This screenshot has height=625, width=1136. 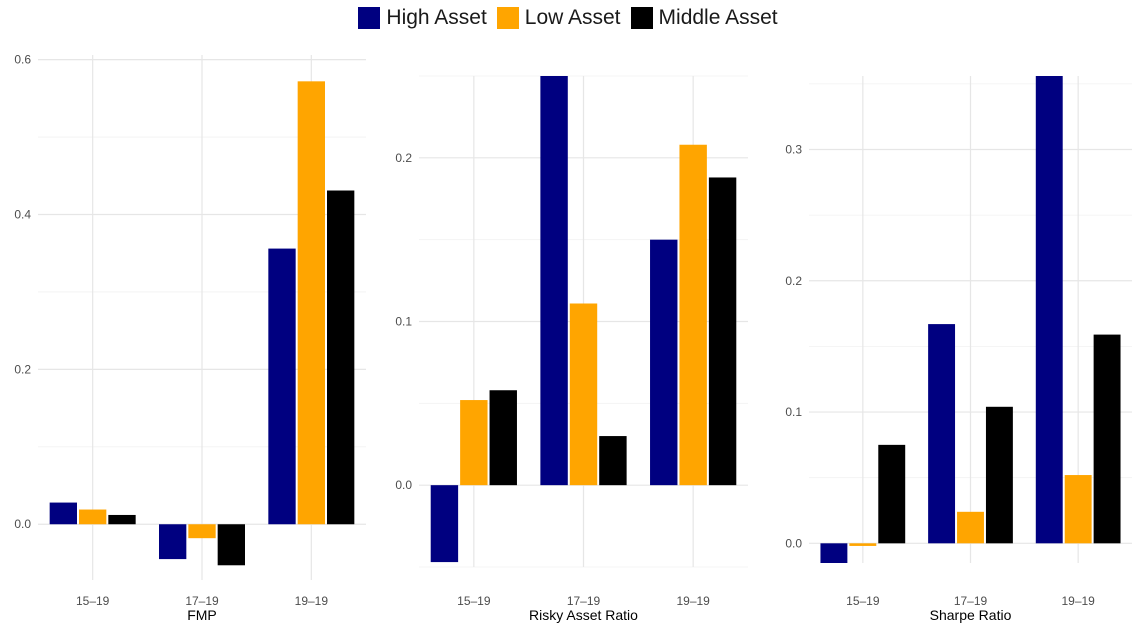 What do you see at coordinates (22, 369) in the screenshot?
I see `y-tick-label-1-1: 0.2` at bounding box center [22, 369].